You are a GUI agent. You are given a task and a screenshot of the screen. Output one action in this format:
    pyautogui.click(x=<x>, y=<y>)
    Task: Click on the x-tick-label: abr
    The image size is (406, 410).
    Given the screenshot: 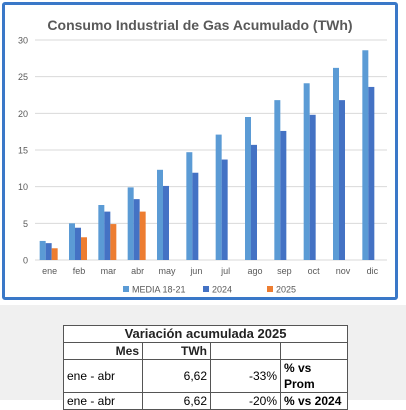 What is the action you would take?
    pyautogui.click(x=137, y=271)
    